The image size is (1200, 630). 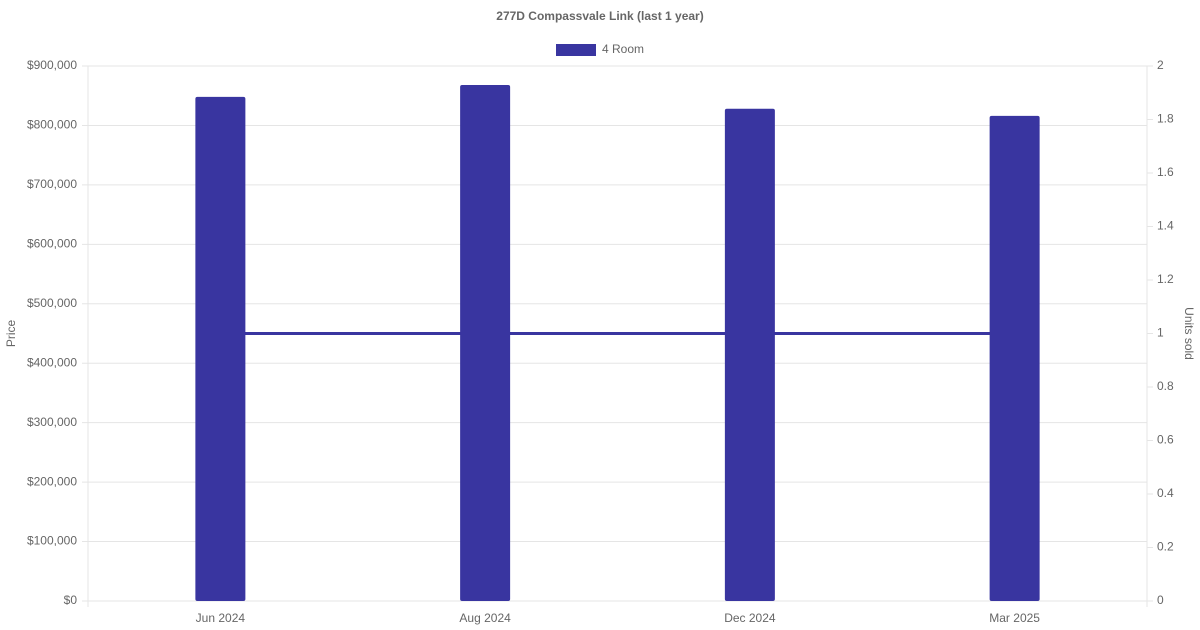 I want to click on y-axis-title: Price, so click(x=11, y=334).